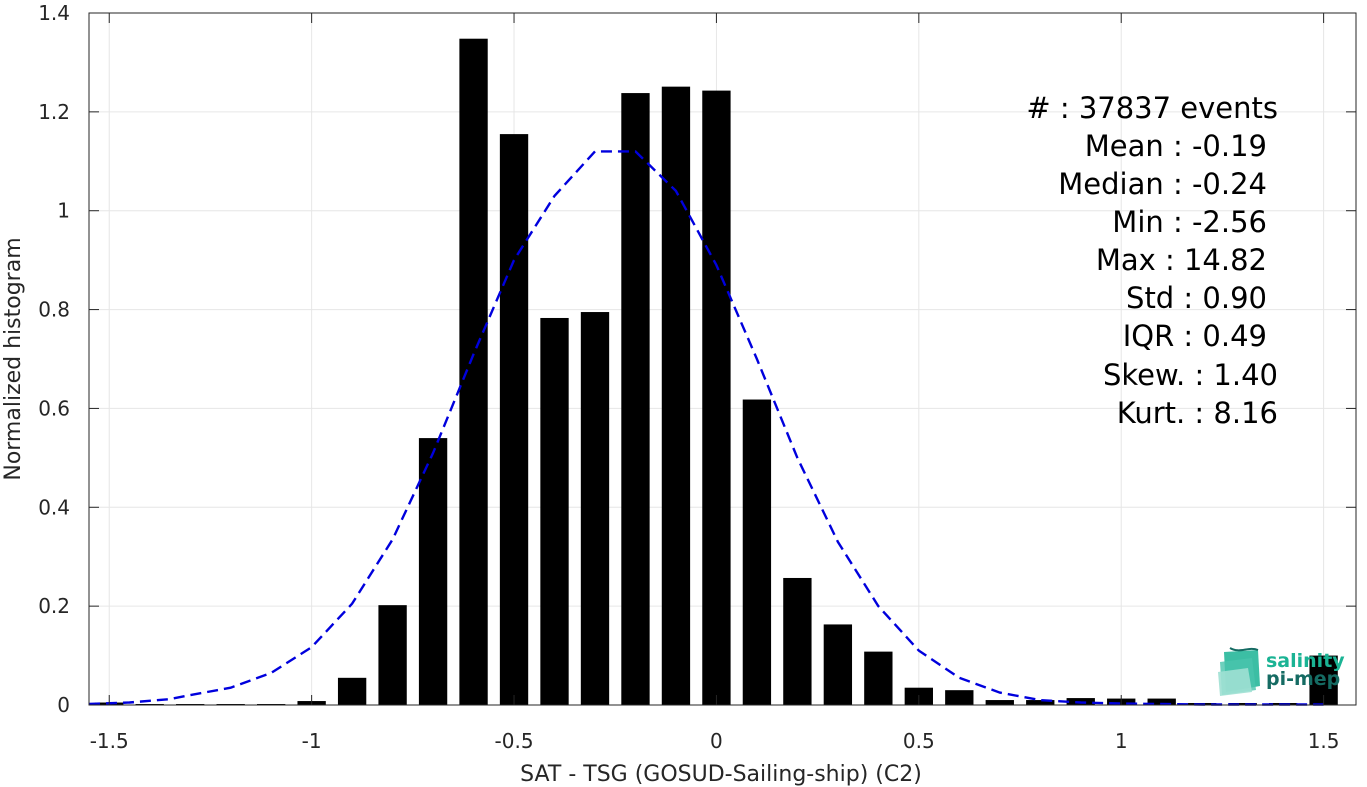 The image size is (1367, 787). I want to click on y-axis-label: Normalized histogram, so click(13, 358).